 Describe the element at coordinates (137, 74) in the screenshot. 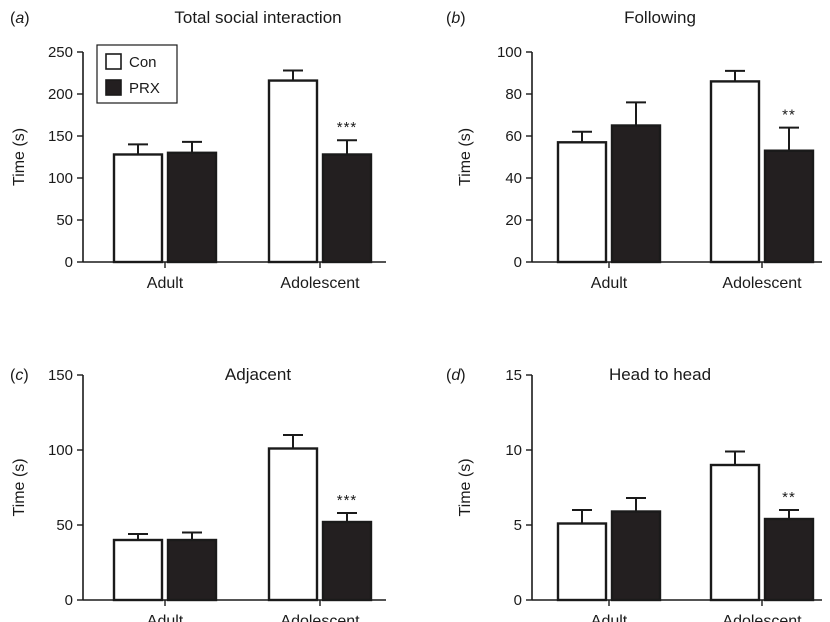

I see `legend: Con PRX` at that location.